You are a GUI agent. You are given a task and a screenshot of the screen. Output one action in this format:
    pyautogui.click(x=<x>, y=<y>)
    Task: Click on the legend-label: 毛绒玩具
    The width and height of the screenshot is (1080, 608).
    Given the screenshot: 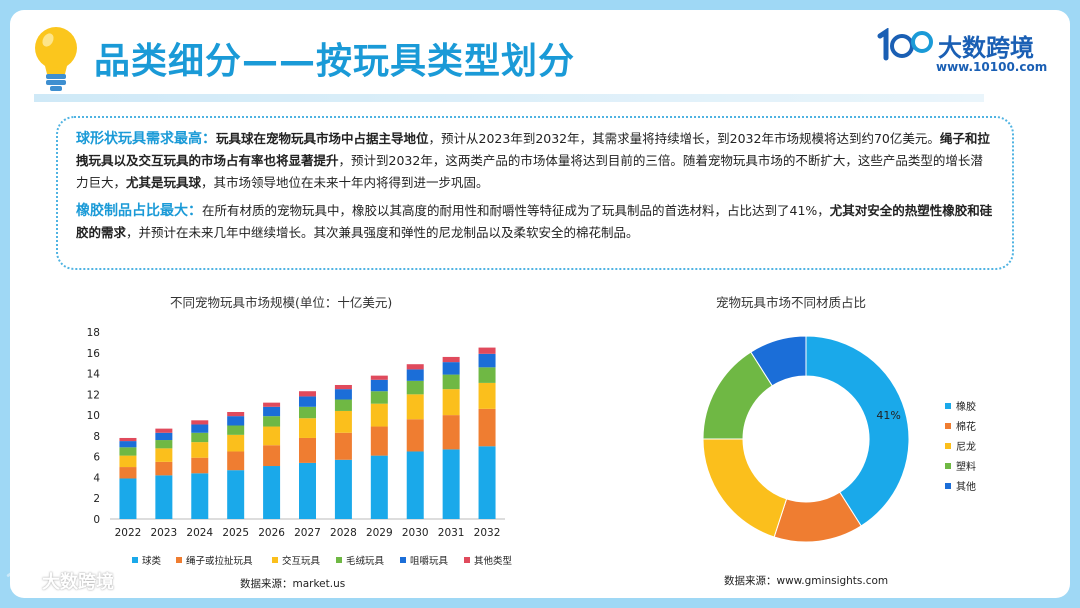 What is the action you would take?
    pyautogui.click(x=365, y=561)
    